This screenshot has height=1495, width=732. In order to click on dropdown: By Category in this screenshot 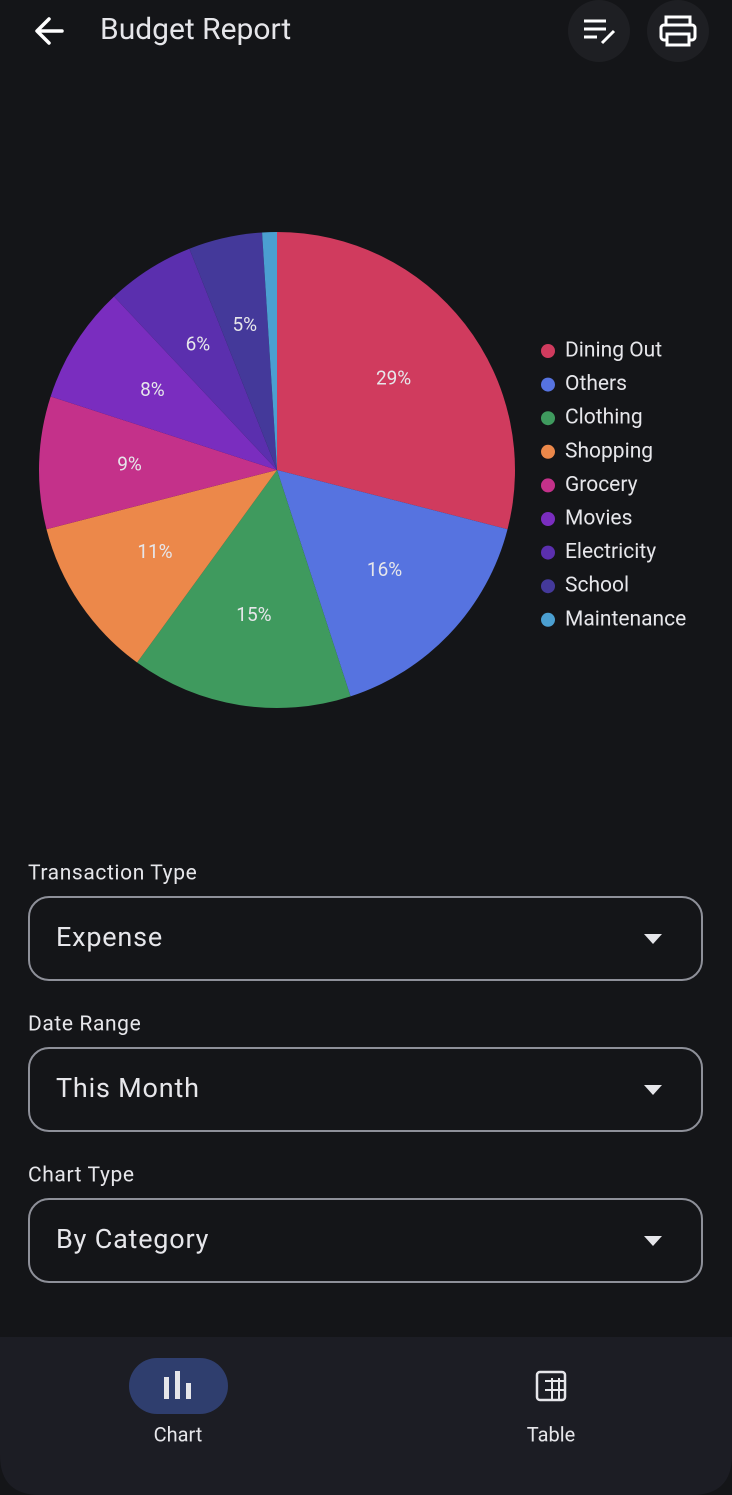, I will do `click(365, 1240)`.